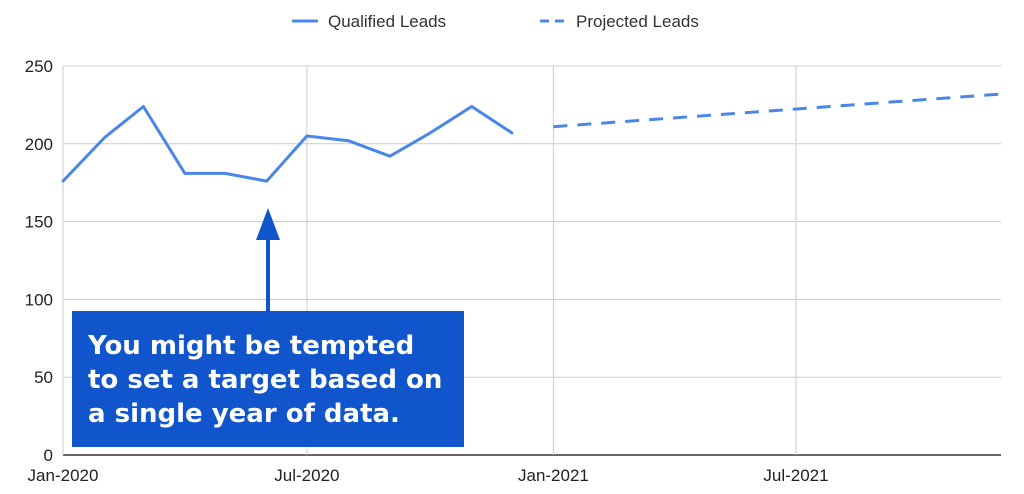 Image resolution: width=1024 pixels, height=494 pixels. I want to click on y-tick-label: 200, so click(39, 144).